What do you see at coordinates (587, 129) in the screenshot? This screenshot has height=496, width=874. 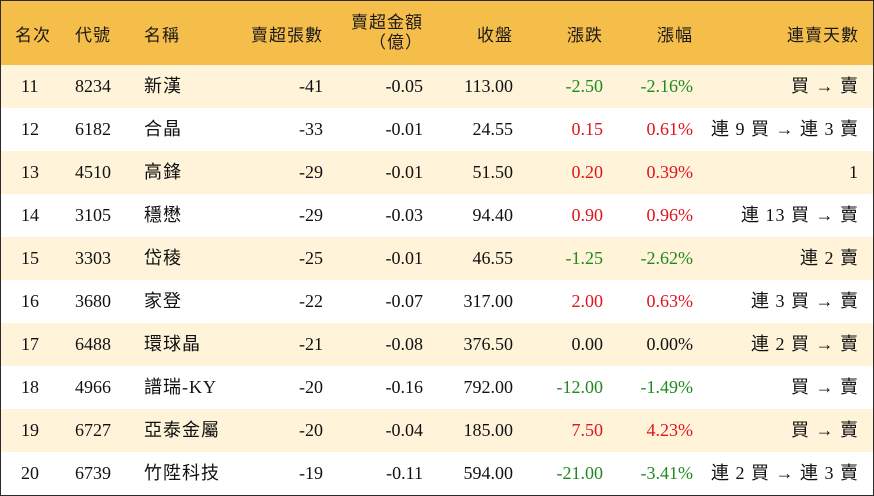 I see `cell-change: 0.15` at bounding box center [587, 129].